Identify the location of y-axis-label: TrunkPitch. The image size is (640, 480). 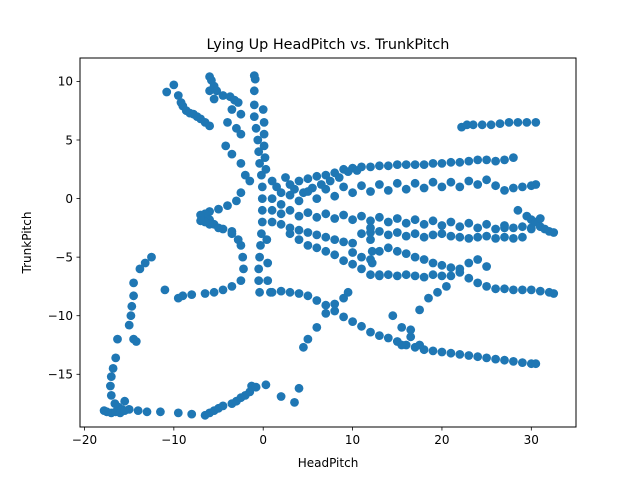
(27, 243).